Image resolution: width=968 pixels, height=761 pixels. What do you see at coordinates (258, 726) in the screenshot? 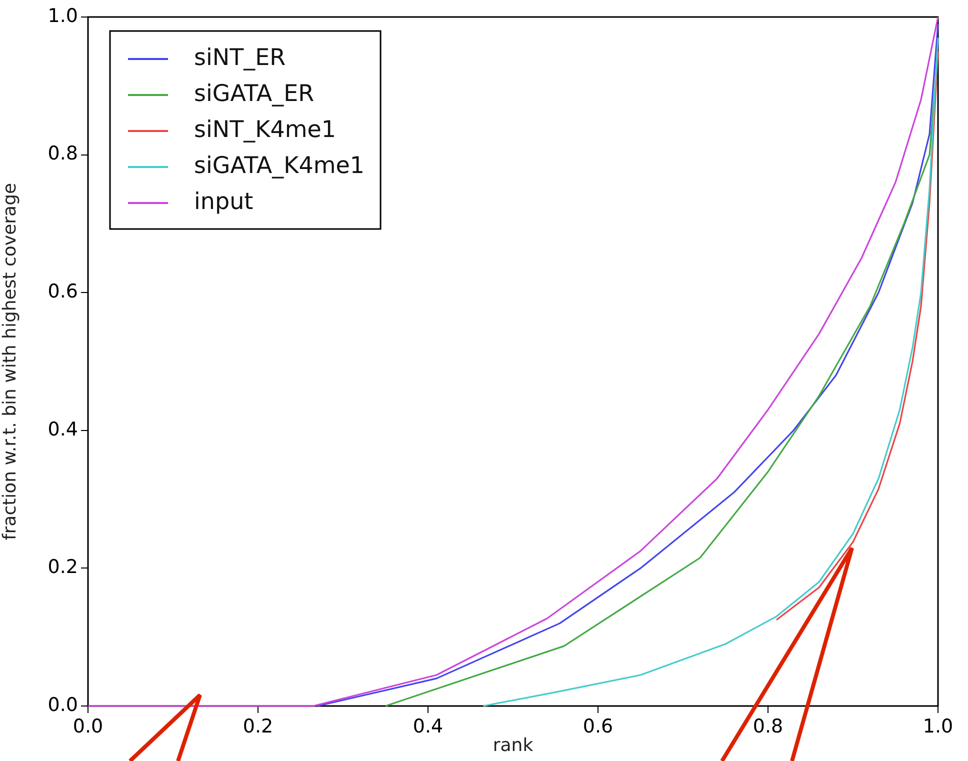
I see `x-tick-label: 0.2` at bounding box center [258, 726].